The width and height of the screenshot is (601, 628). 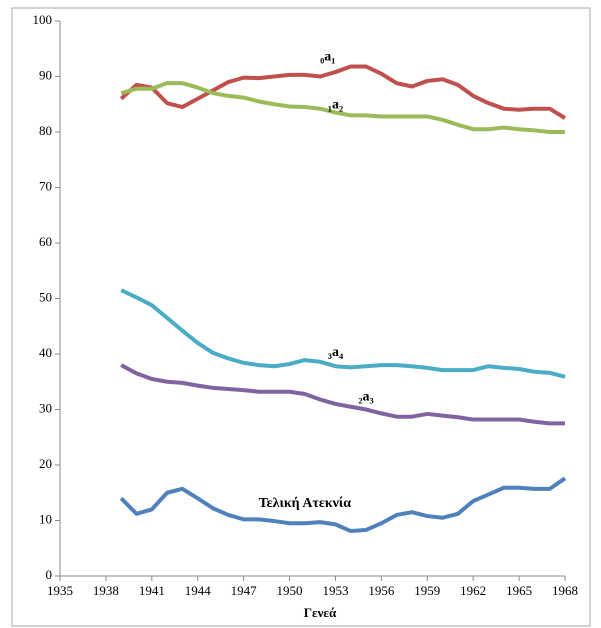 What do you see at coordinates (381, 590) in the screenshot?
I see `x-tick-label: 1956` at bounding box center [381, 590].